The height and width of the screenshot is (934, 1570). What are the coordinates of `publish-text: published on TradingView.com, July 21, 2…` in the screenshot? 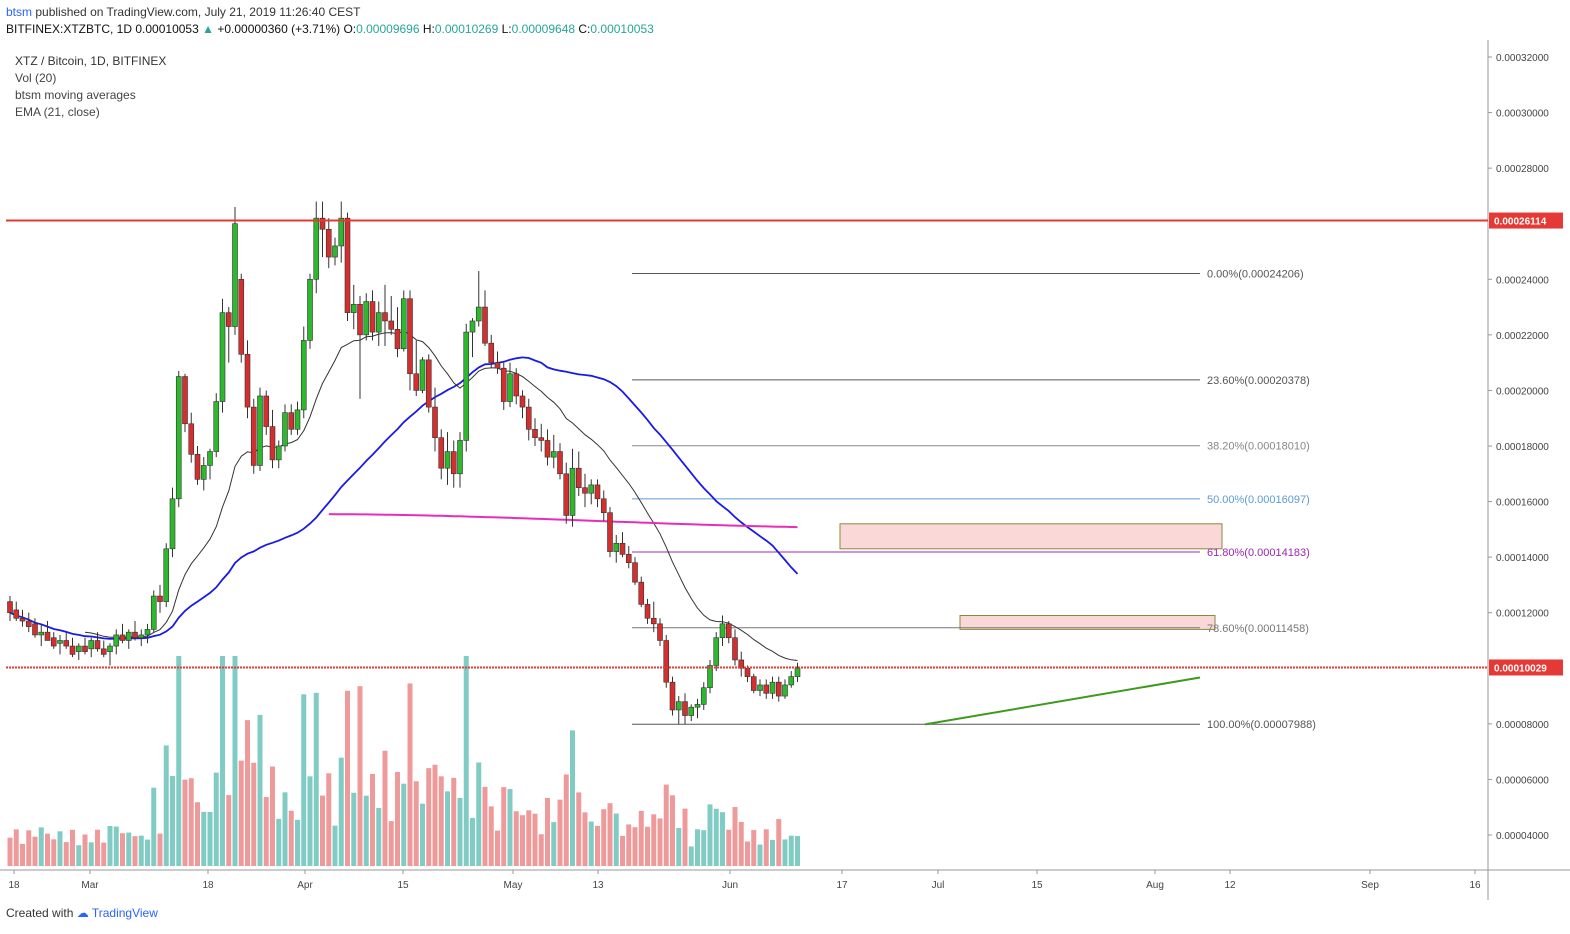 It's located at (198, 12).